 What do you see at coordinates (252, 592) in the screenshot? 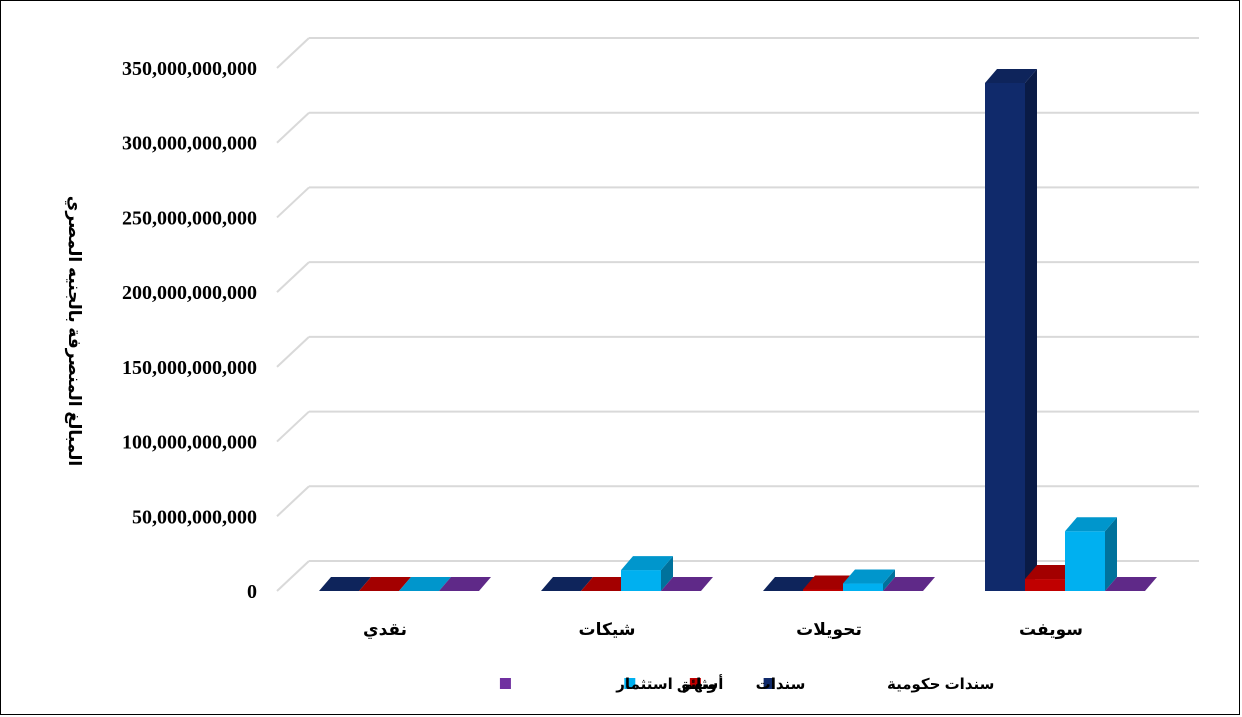
I see `y-tick-label: 0` at bounding box center [252, 592].